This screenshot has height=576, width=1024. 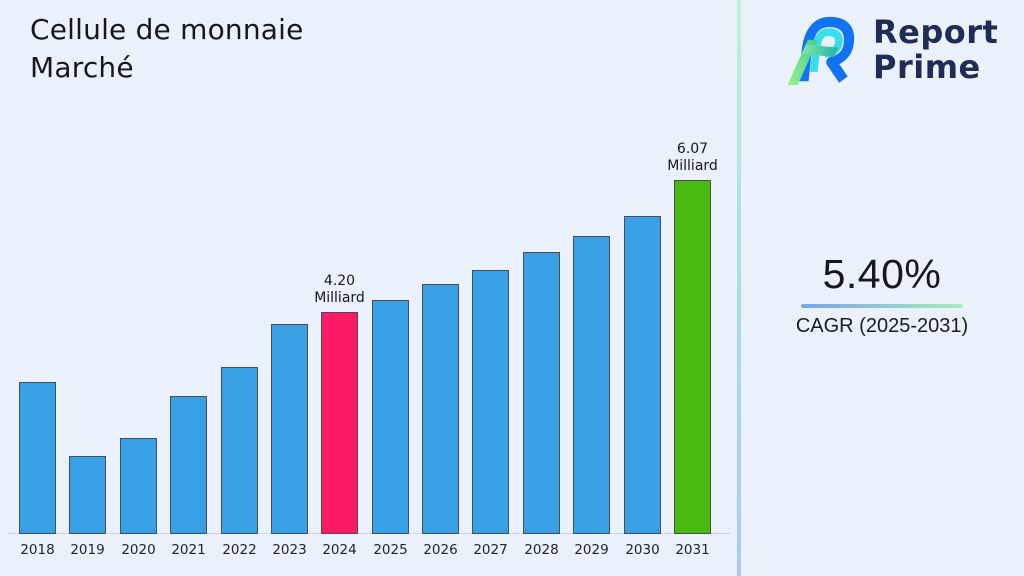 I want to click on bar-2029, so click(x=591, y=385).